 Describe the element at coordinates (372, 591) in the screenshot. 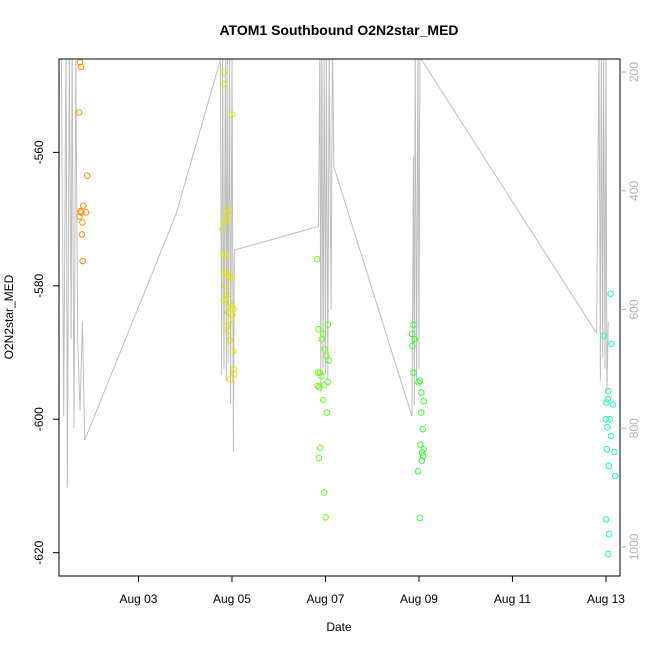

I see `x-axis: Aug 03 Aug 05 Aug 07 Aug 09 Aug 11 Aug 13` at that location.